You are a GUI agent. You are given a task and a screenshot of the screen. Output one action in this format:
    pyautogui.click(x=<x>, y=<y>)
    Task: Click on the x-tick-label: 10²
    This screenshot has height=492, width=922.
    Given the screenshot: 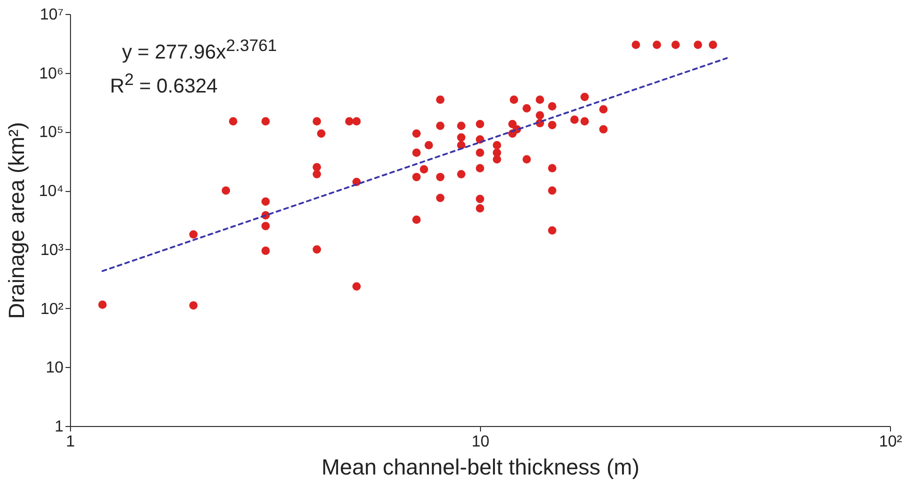 What is the action you would take?
    pyautogui.click(x=890, y=442)
    